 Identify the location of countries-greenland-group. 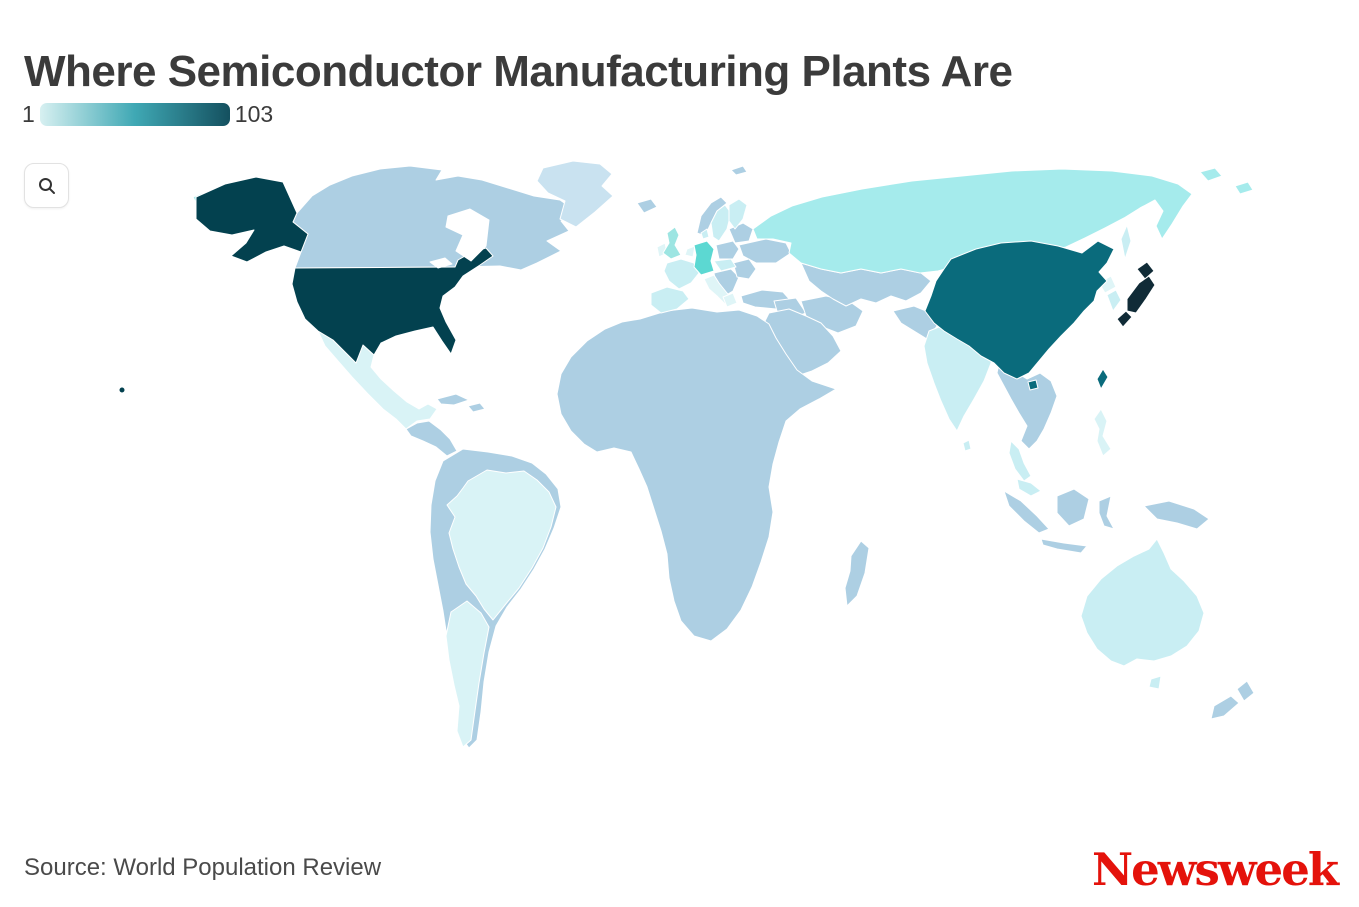
(575, 194).